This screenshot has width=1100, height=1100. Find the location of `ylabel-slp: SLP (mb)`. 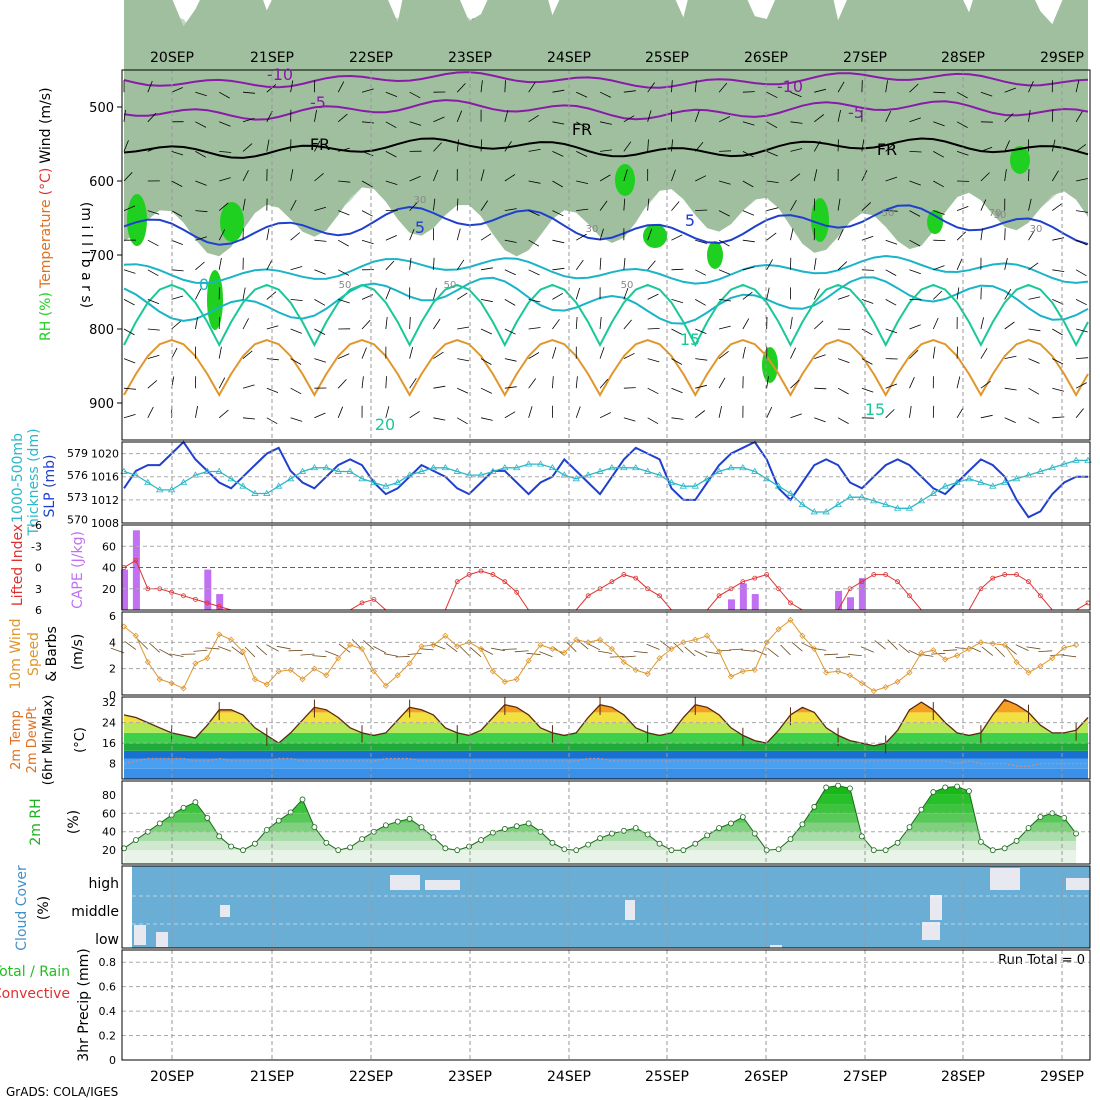

ylabel-slp: SLP (mb) is located at coordinates (50, 485).